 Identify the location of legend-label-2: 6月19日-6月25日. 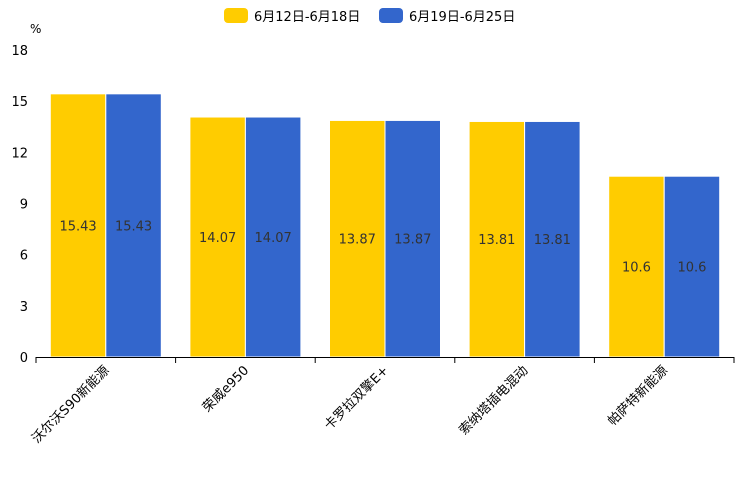
(462, 17).